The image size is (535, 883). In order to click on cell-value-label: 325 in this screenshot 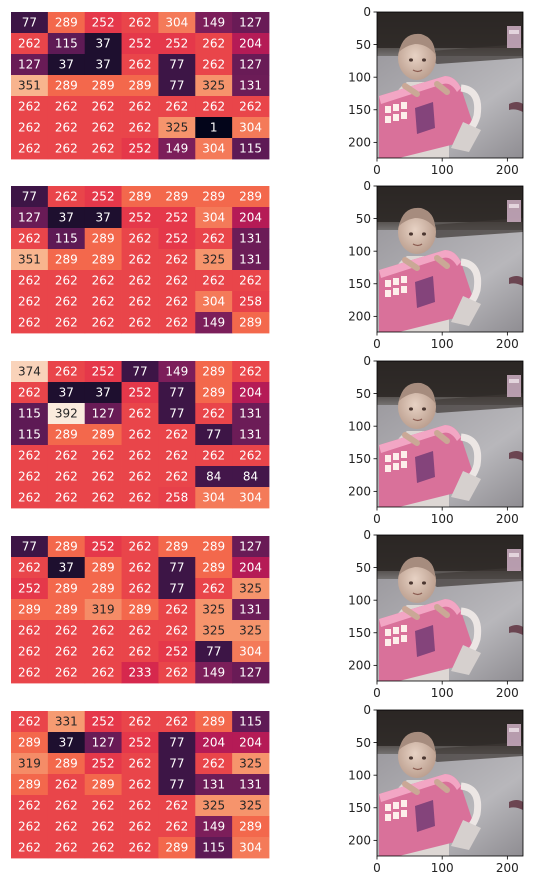, I will do `click(213, 86)`.